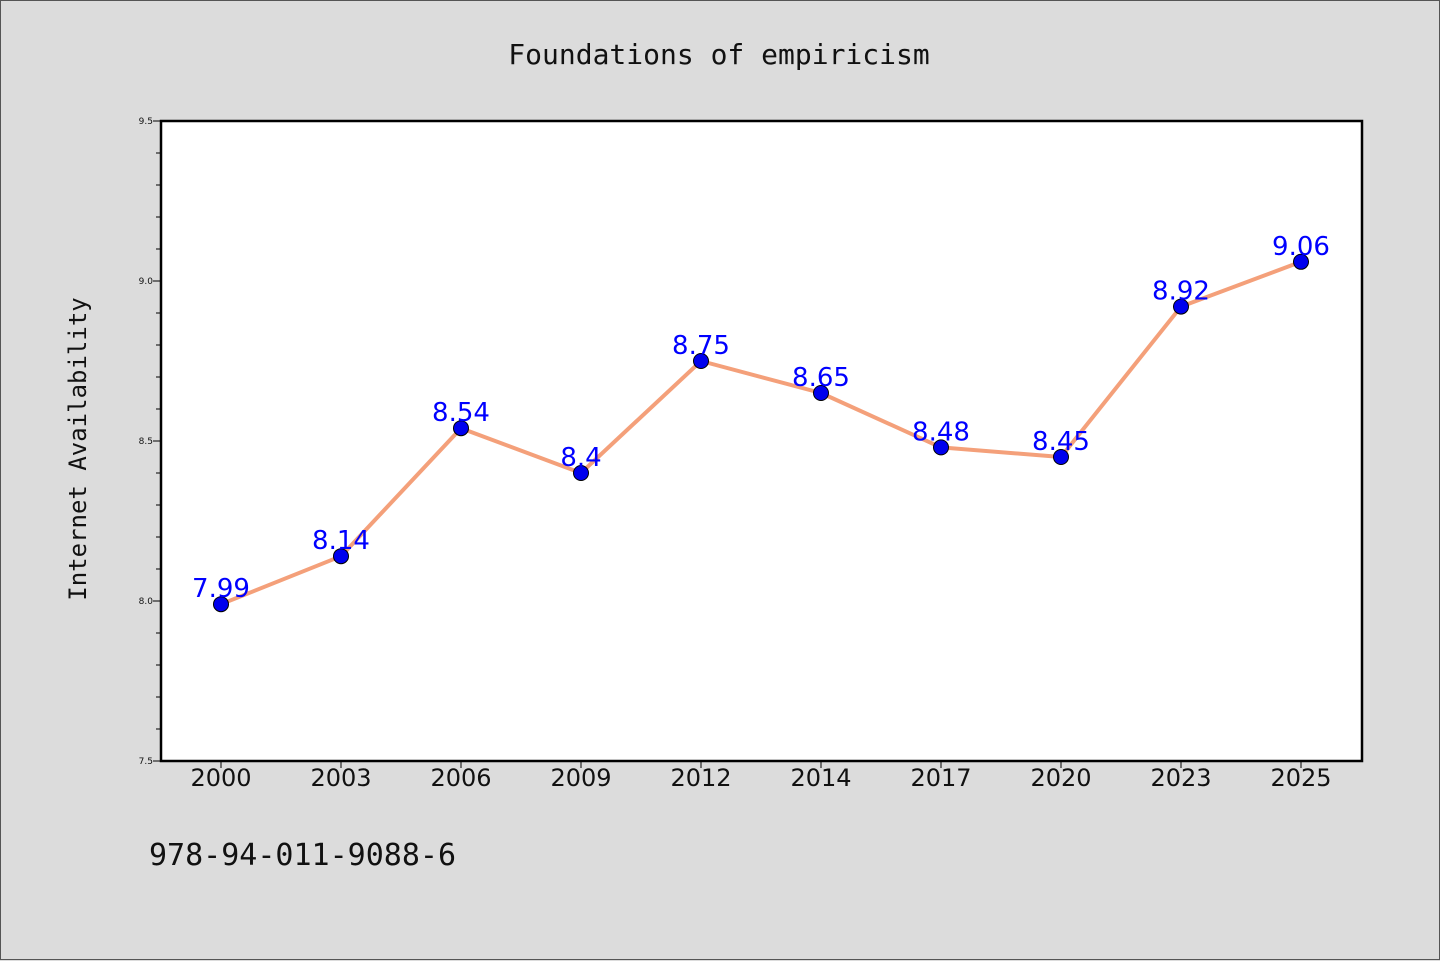 The height and width of the screenshot is (961, 1440). Describe the element at coordinates (940, 778) in the screenshot. I see `x-tick-label: 2017` at that location.